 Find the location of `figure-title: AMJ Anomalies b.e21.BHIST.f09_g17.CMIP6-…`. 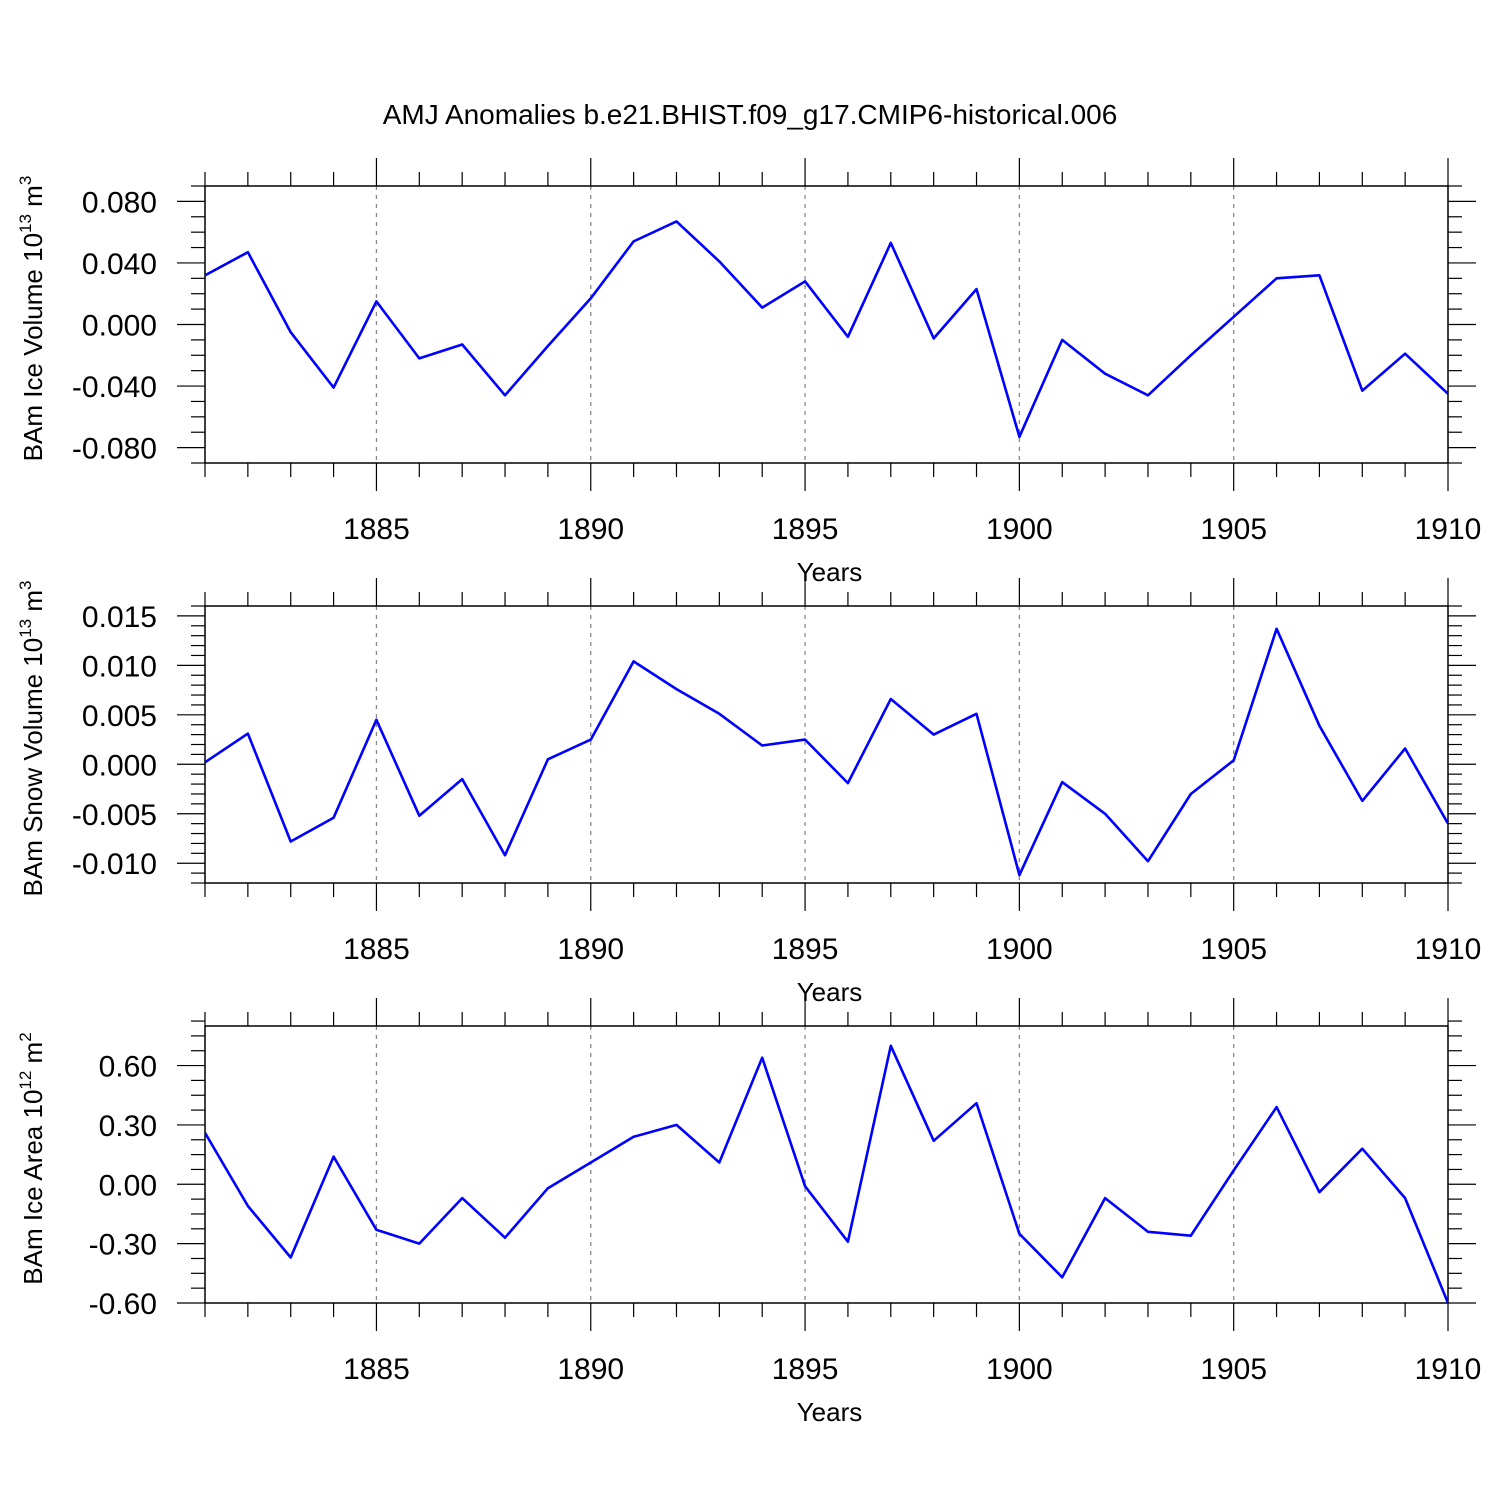

figure-title: AMJ Anomalies b.e21.BHIST.f09_g17.CMIP6-… is located at coordinates (750, 114).